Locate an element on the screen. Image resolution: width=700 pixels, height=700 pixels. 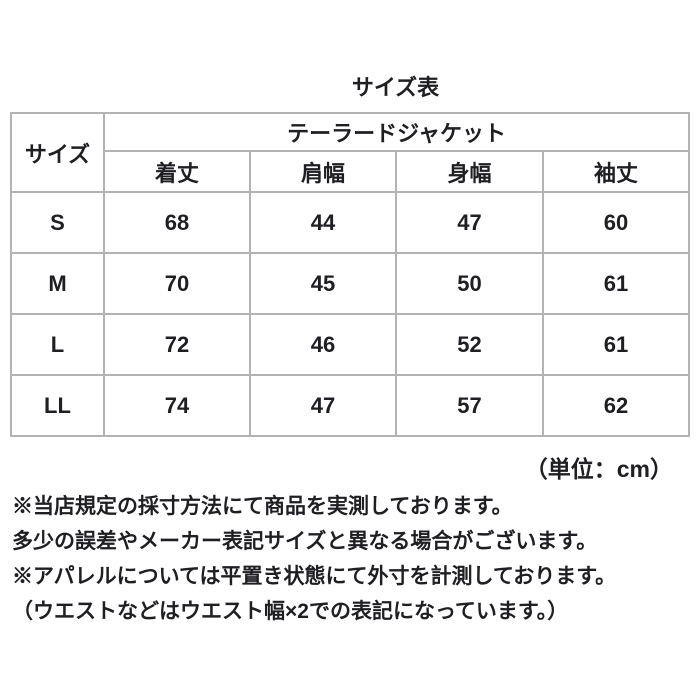
table-row-m: M 70 45 50 61 is located at coordinates (350, 283).